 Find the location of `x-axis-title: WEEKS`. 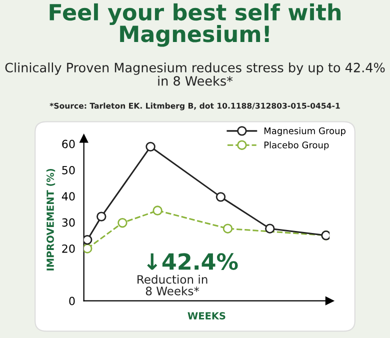

x-axis-title: WEEKS is located at coordinates (207, 316).